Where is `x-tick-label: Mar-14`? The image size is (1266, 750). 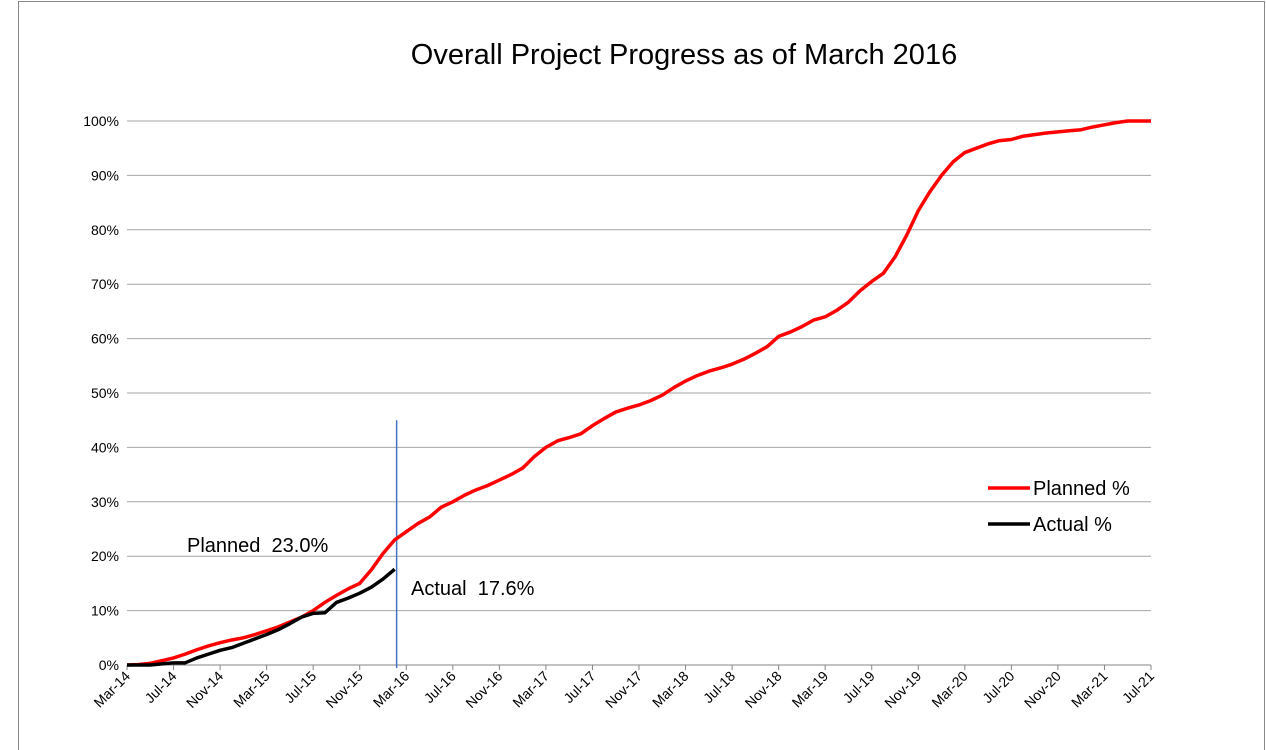
x-tick-label: Mar-14 is located at coordinates (111, 689).